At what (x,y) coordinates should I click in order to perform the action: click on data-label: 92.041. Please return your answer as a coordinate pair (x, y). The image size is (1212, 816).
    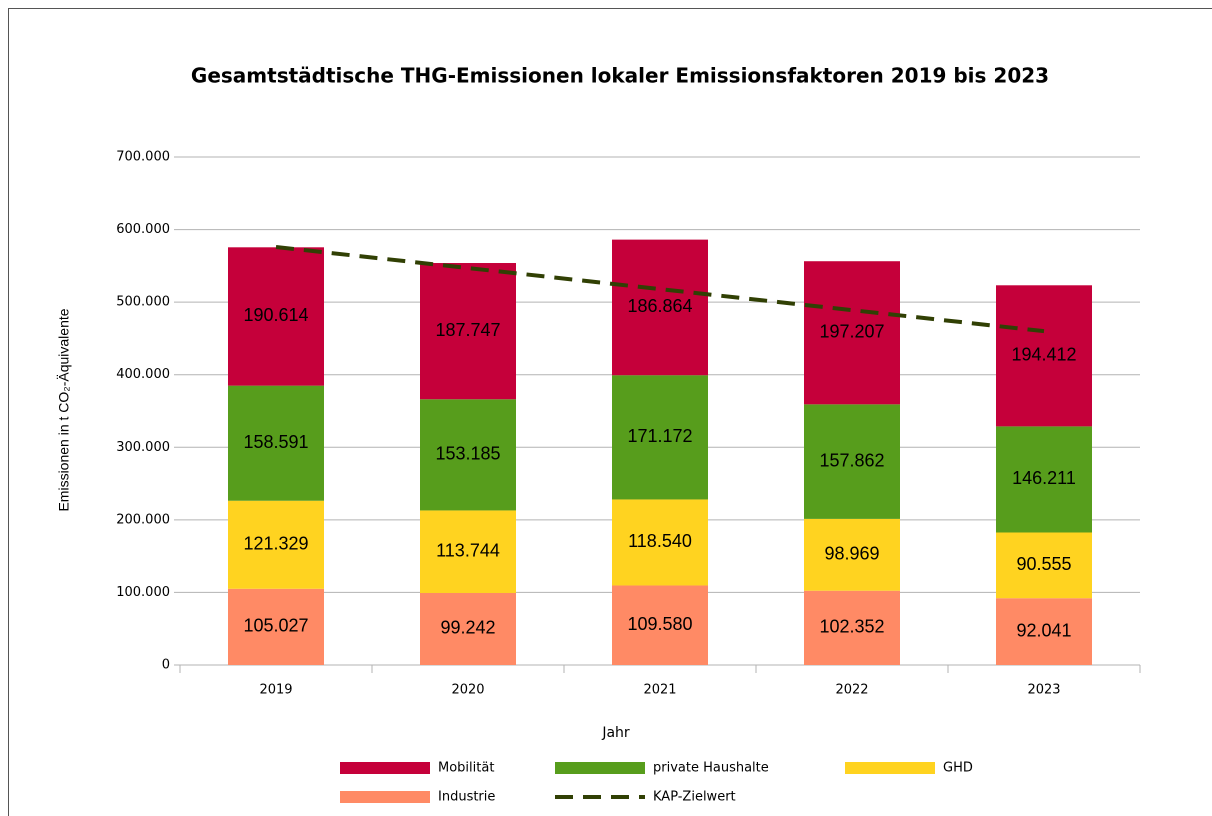
    Looking at the image, I should click on (1043, 630).